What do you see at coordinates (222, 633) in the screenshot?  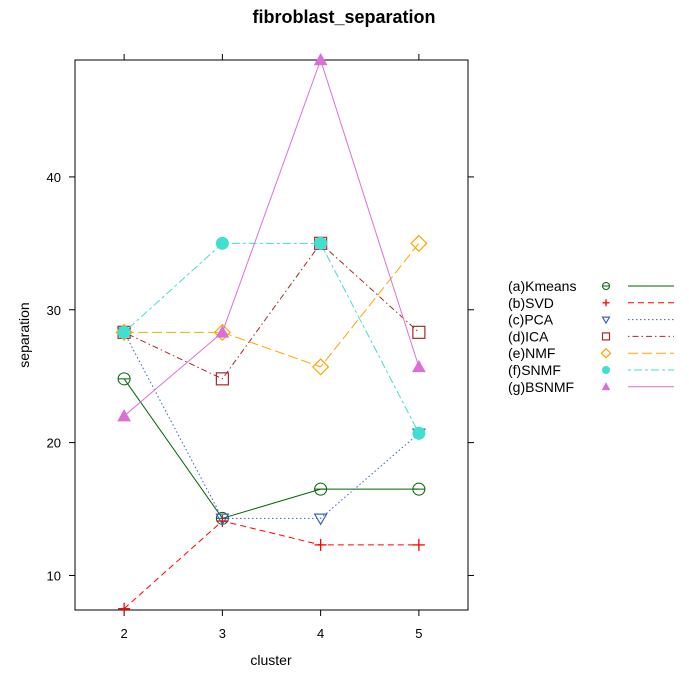 I see `x-tick-label: 3` at bounding box center [222, 633].